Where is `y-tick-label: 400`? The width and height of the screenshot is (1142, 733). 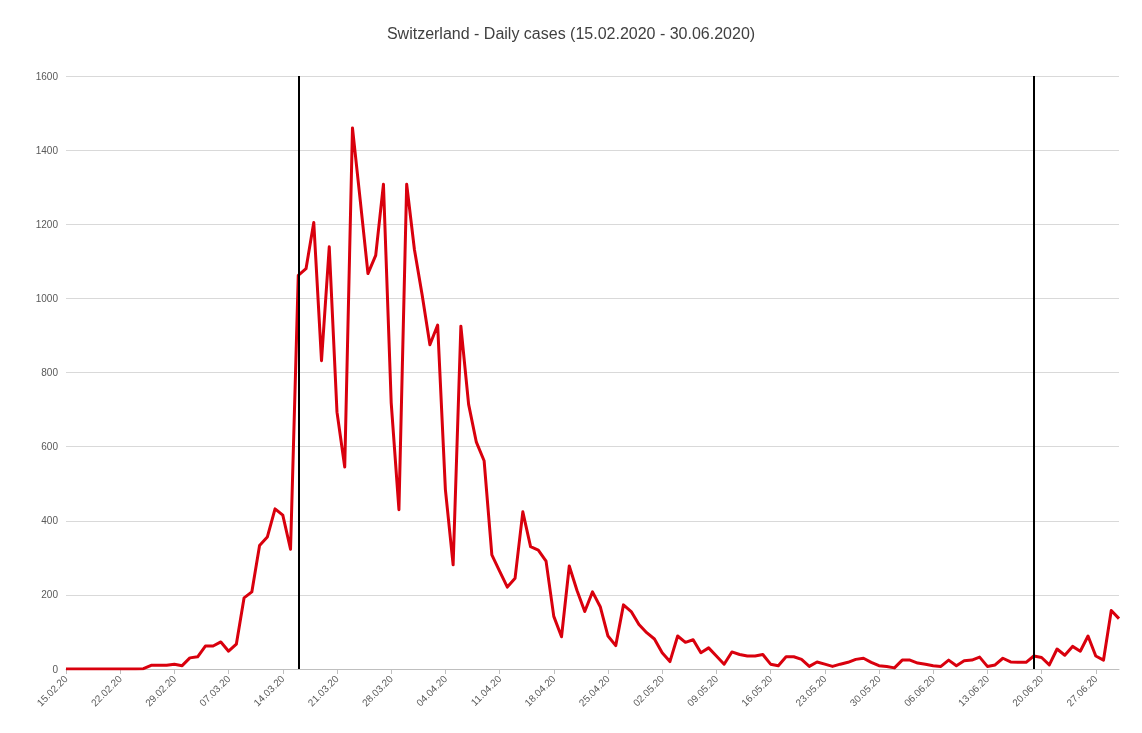 y-tick-label: 400 is located at coordinates (50, 521).